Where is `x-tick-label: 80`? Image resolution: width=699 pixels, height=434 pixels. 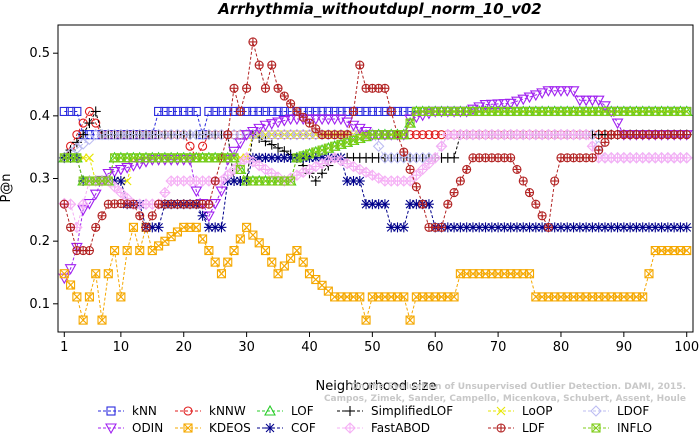 x-tick-label: 80 is located at coordinates (561, 347).